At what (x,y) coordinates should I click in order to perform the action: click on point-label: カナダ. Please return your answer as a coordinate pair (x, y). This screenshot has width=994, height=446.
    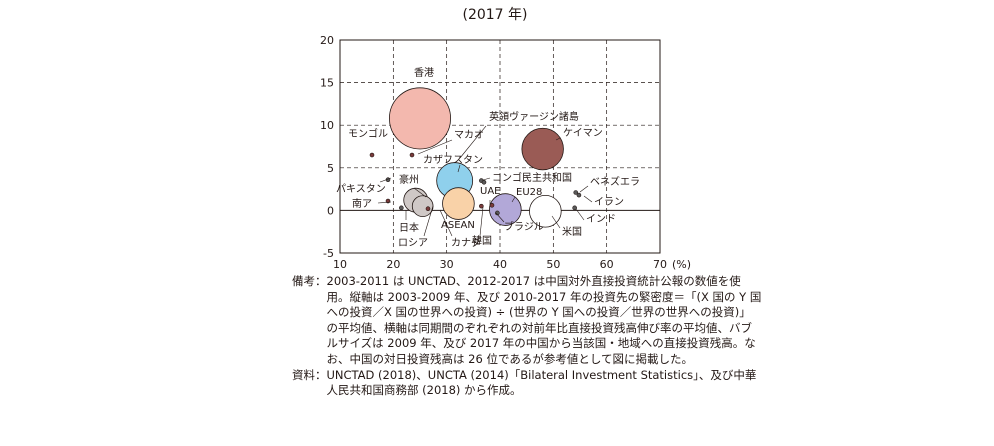
    Looking at the image, I should click on (466, 242).